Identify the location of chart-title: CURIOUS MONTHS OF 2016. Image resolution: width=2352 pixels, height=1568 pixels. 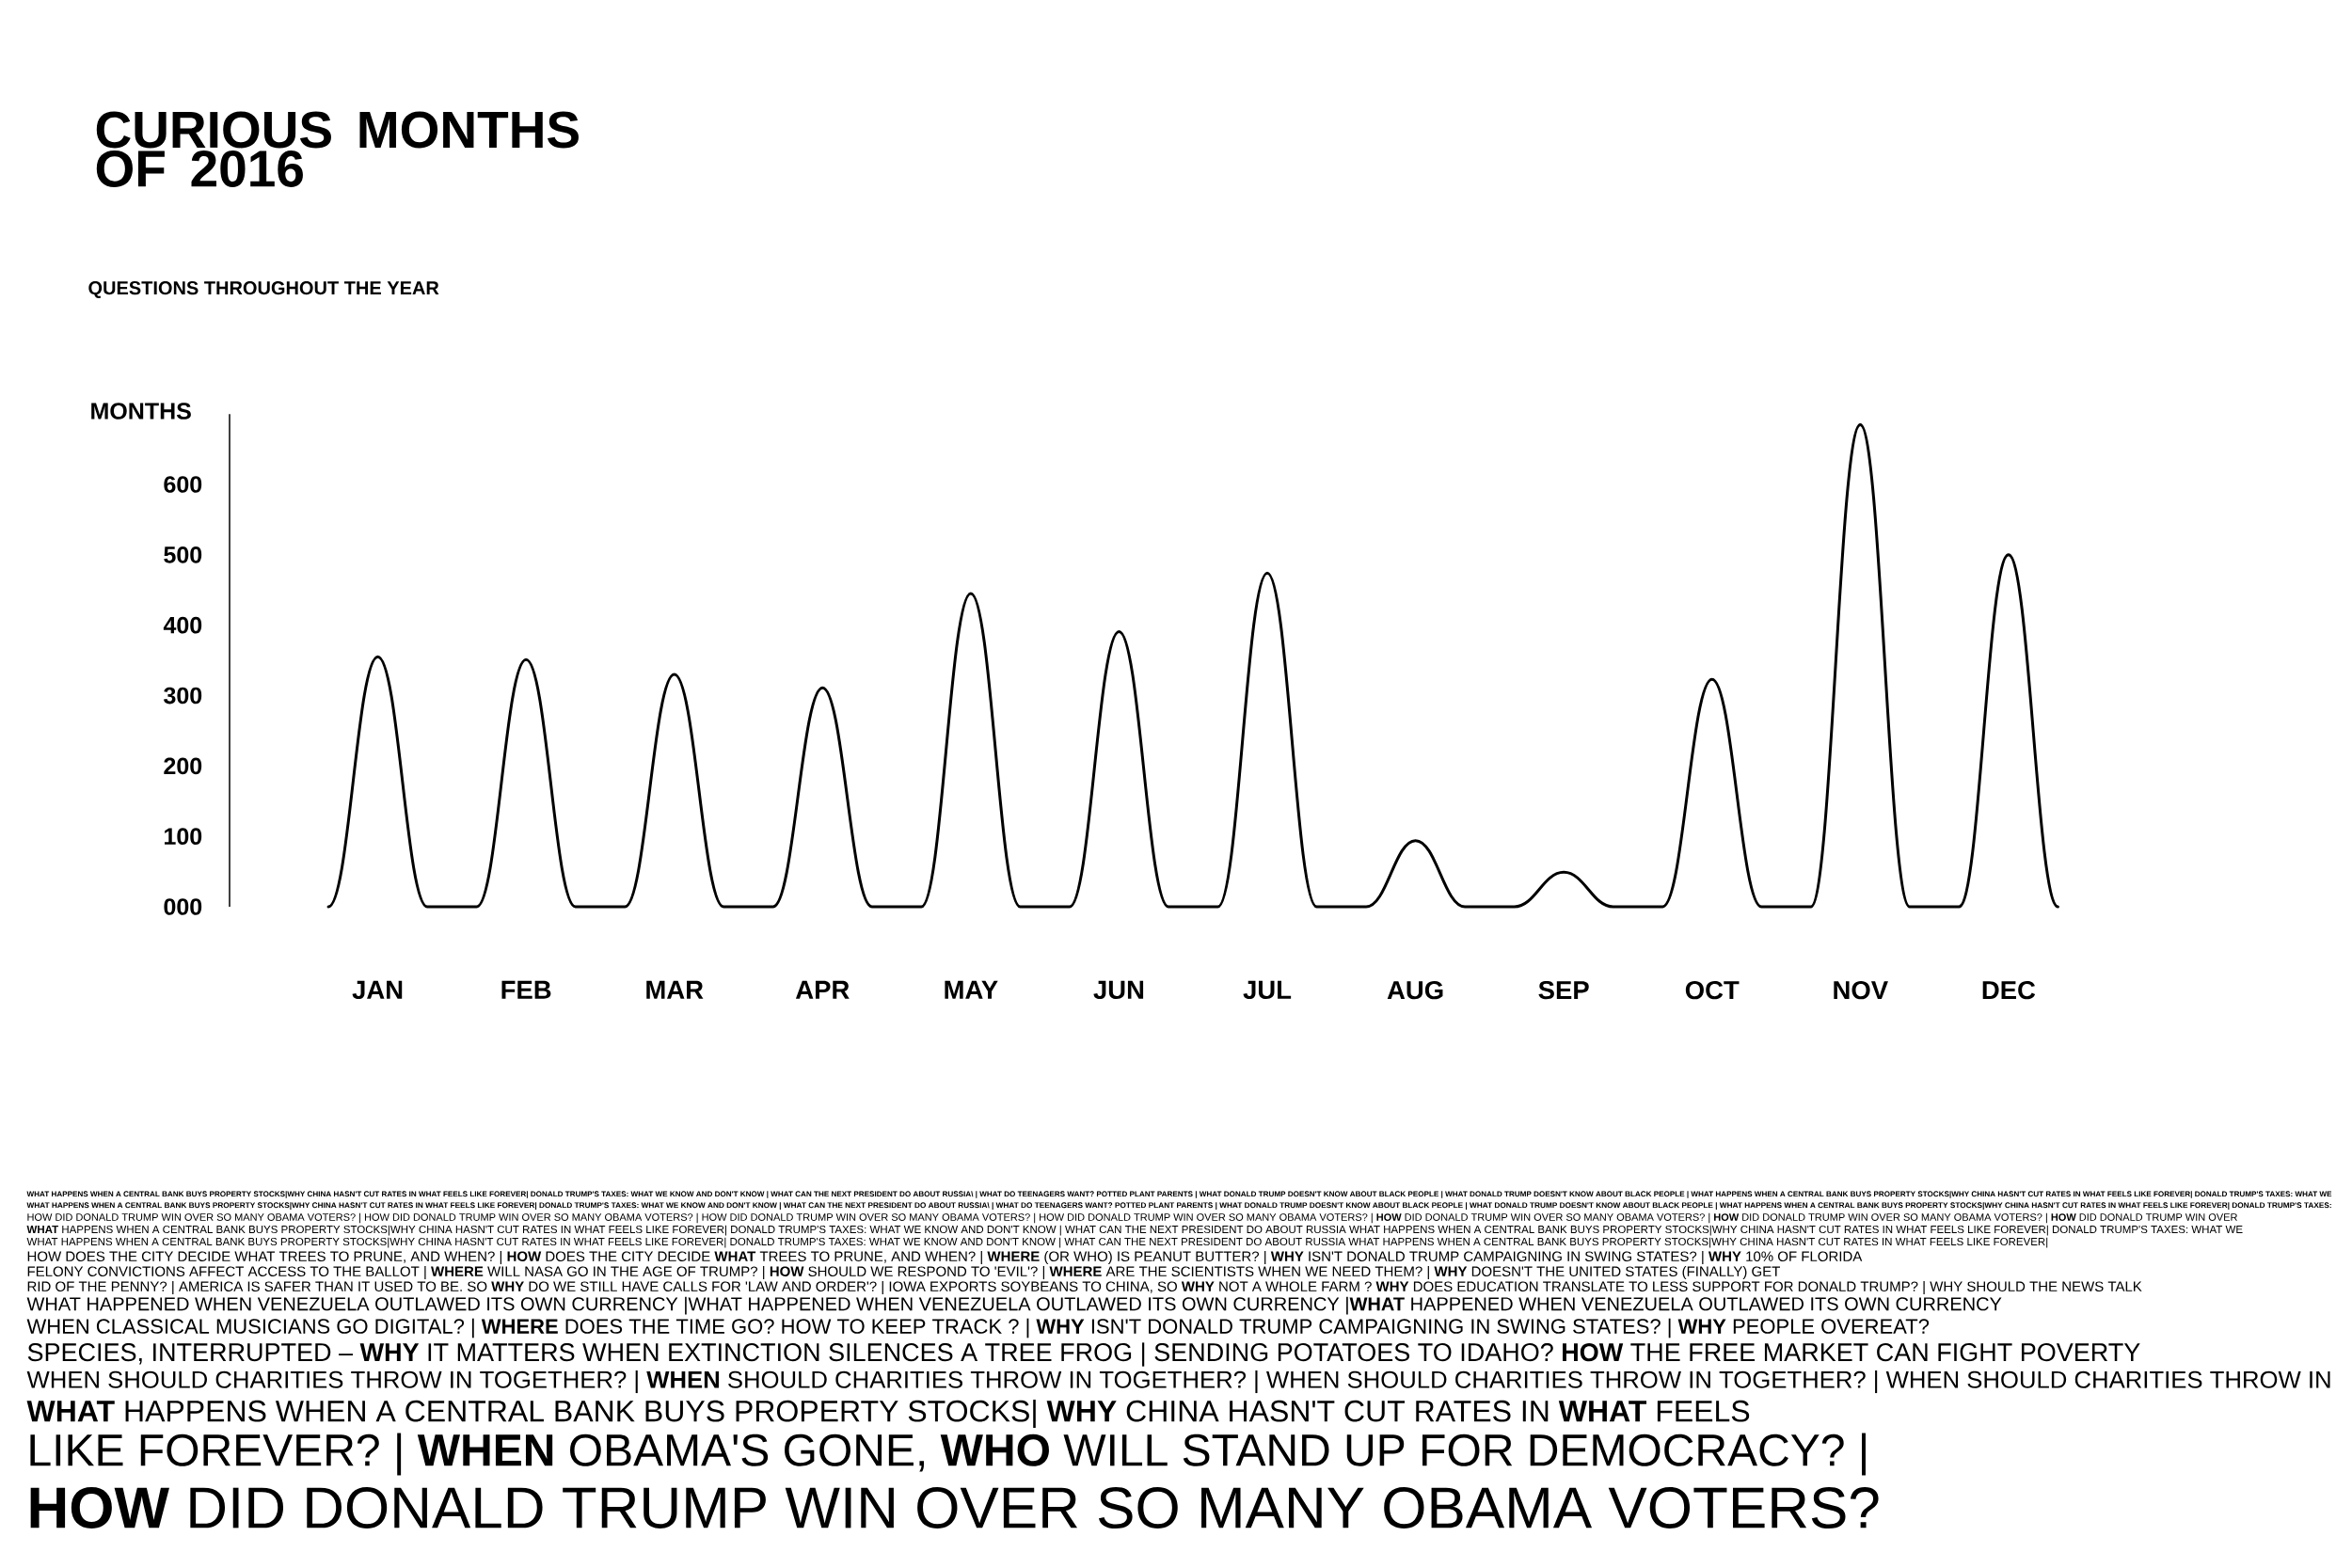
(337, 149).